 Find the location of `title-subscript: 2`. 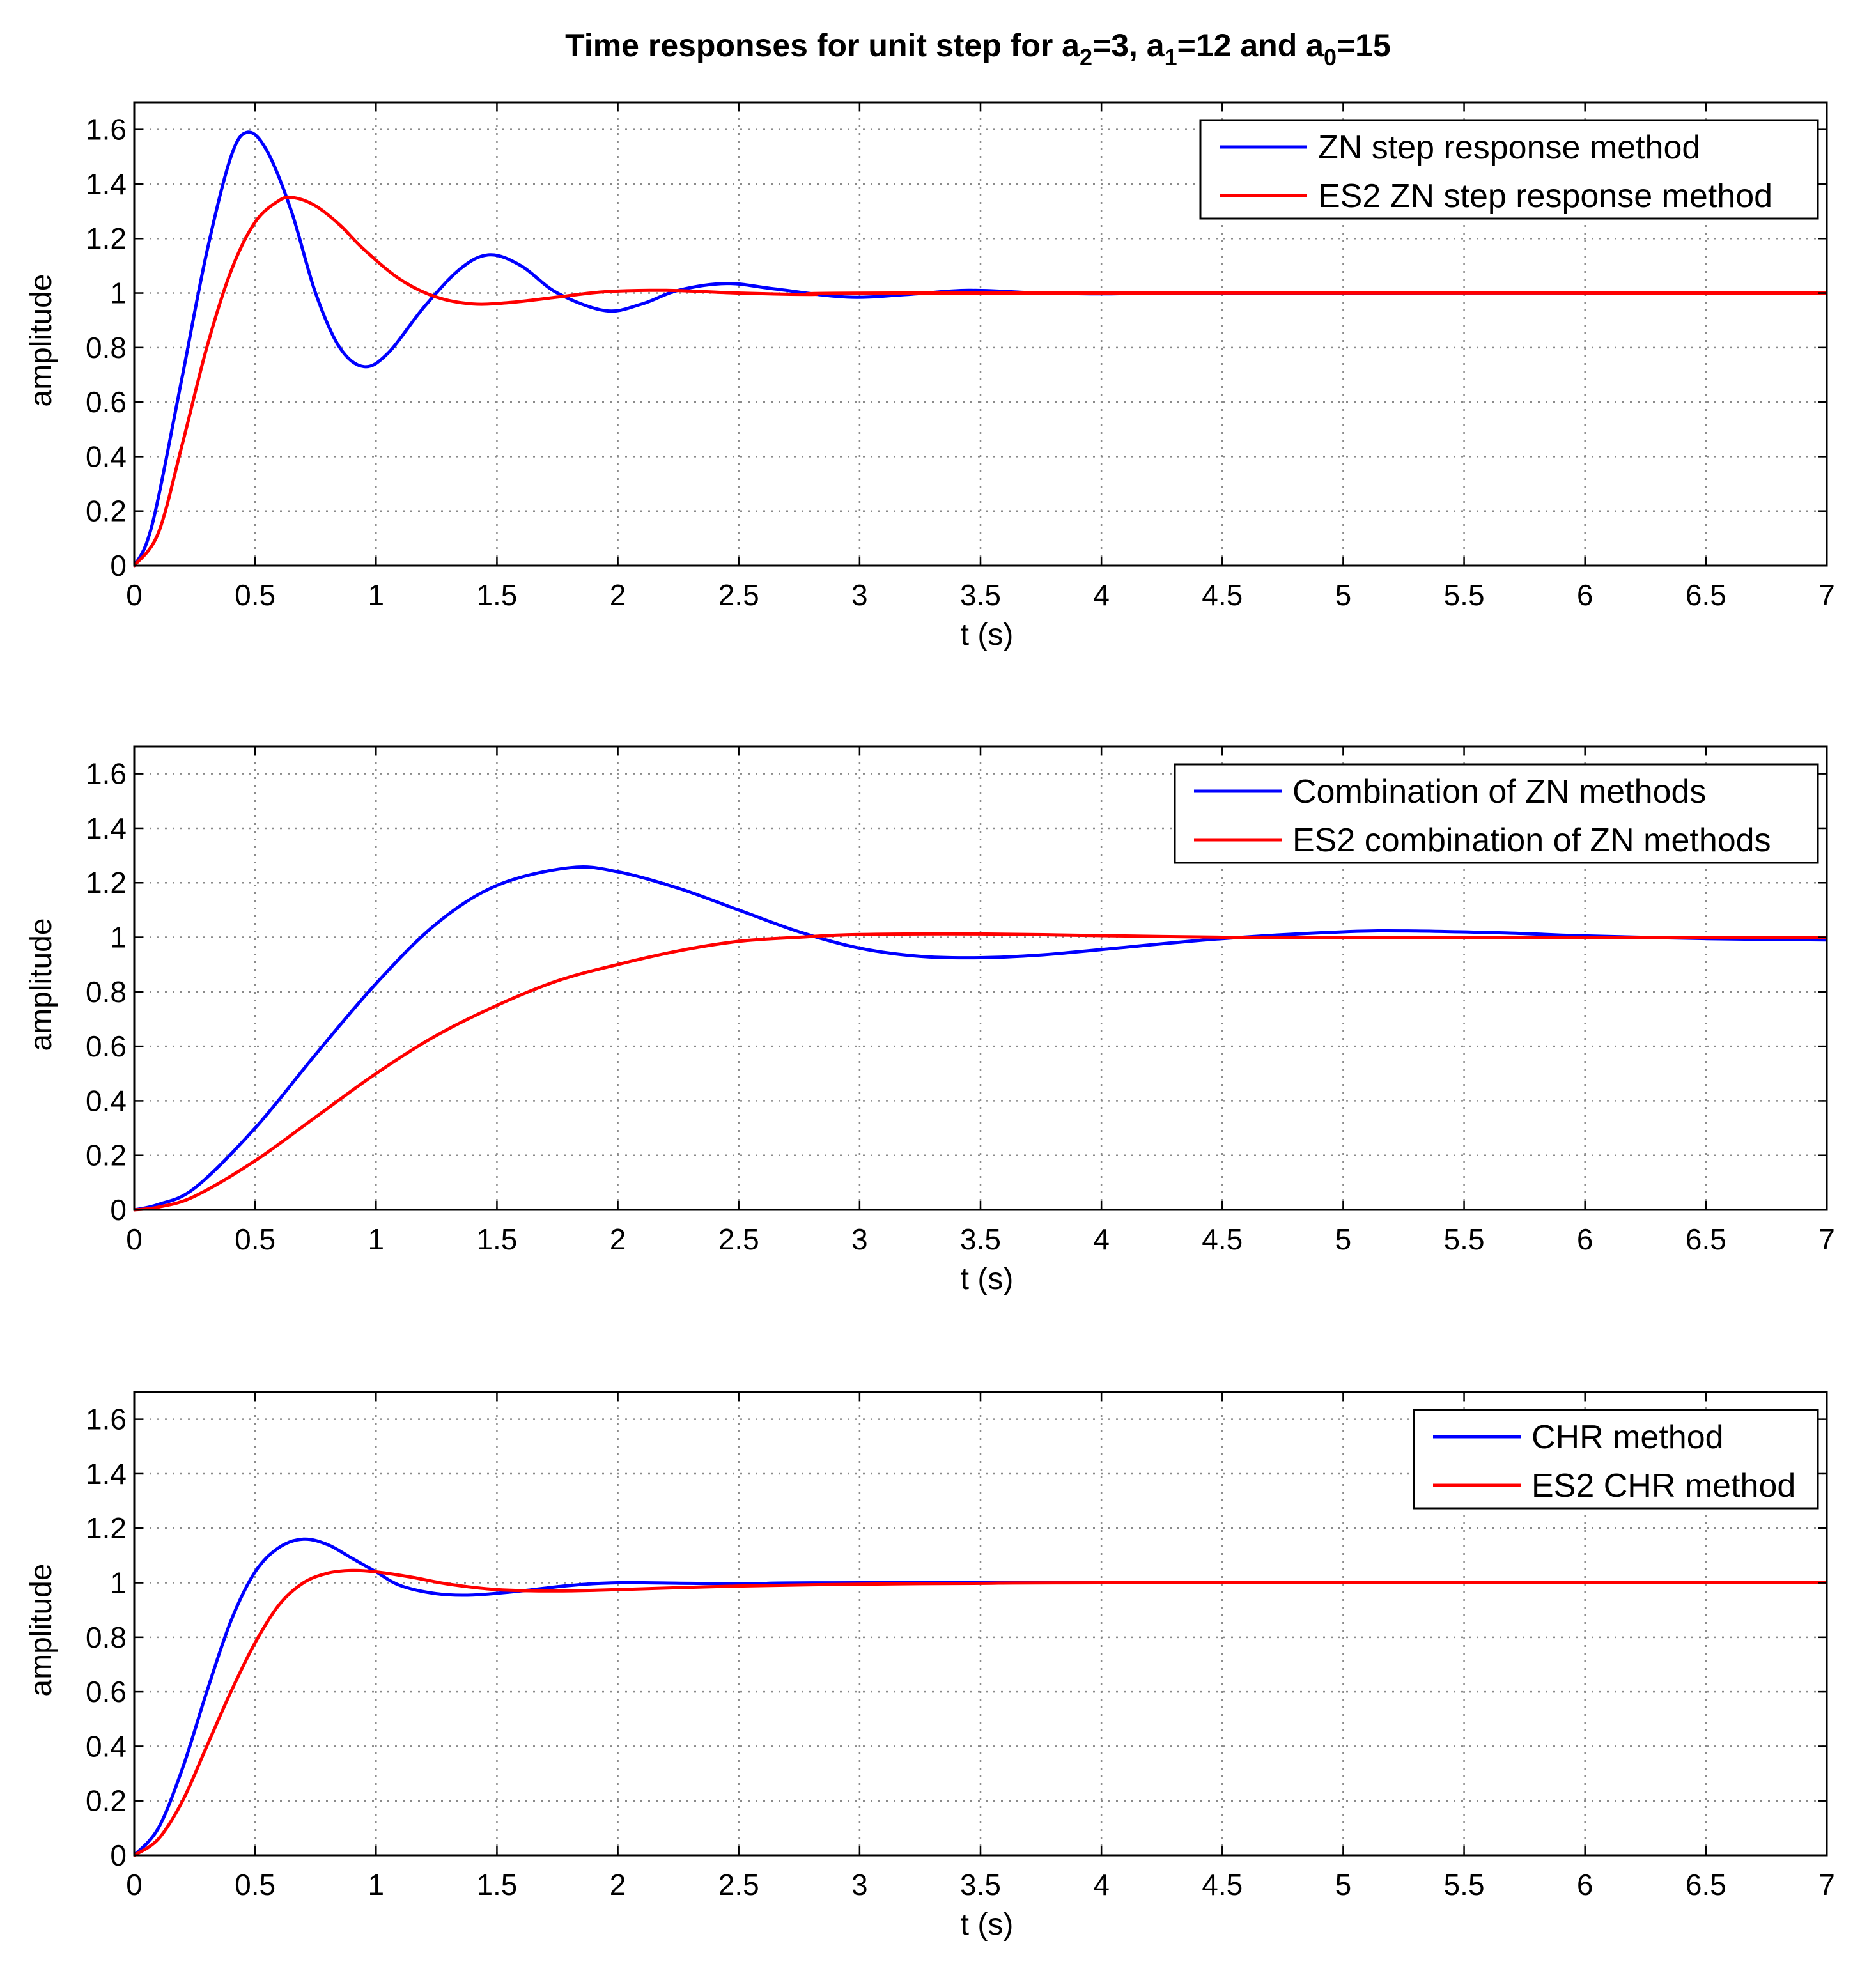

title-subscript: 2 is located at coordinates (1086, 57).